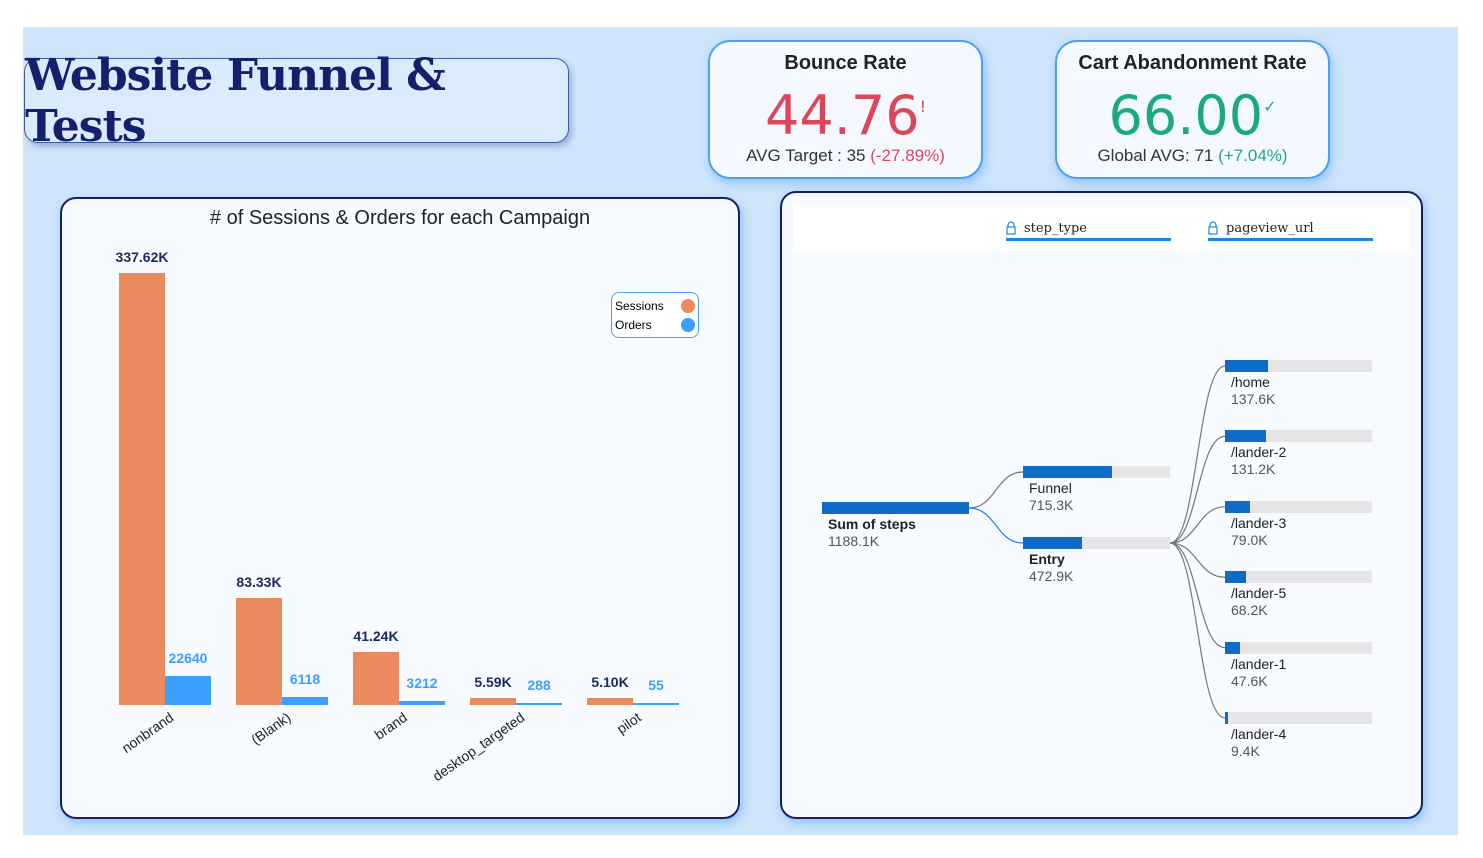  I want to click on tree-header: step_type pageview_url, so click(1102, 228).